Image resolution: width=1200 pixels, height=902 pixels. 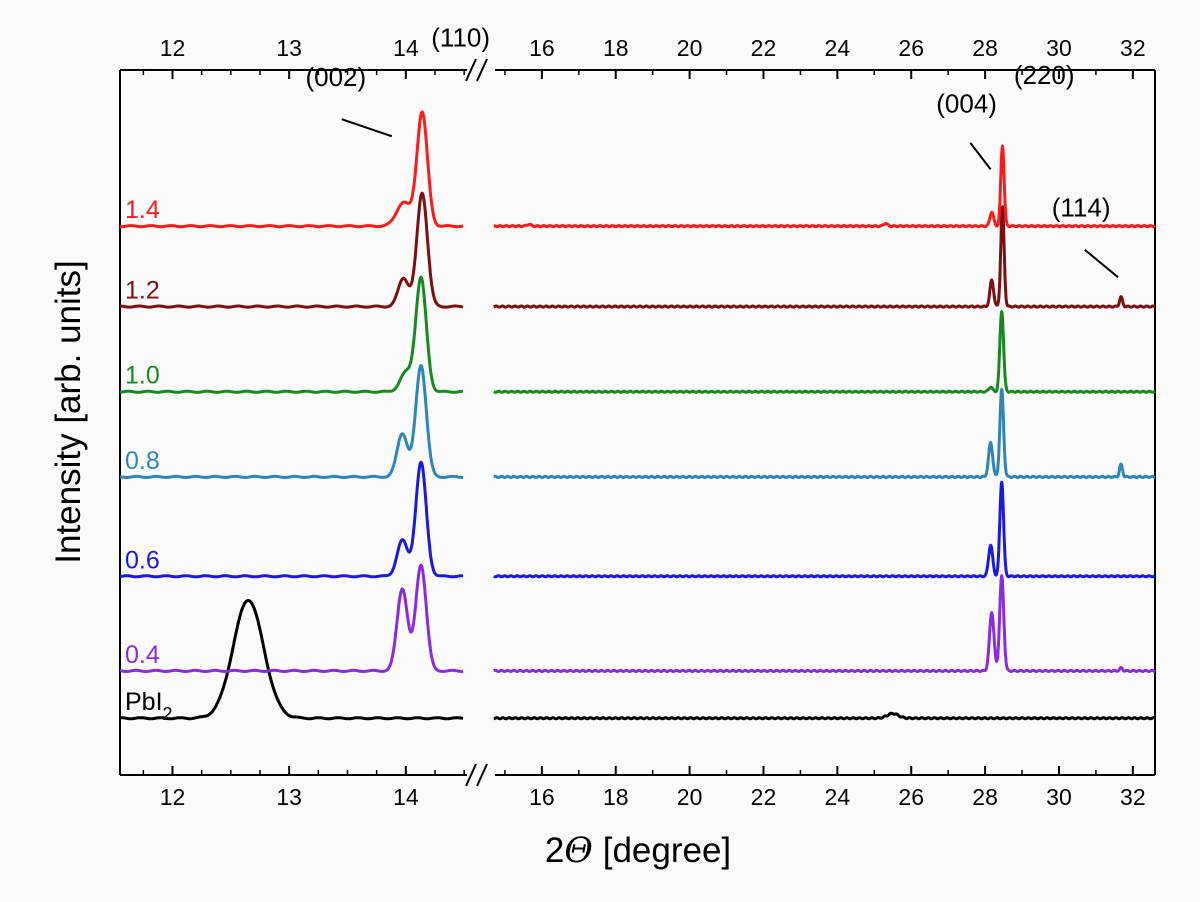 What do you see at coordinates (554, 850) in the screenshot?
I see `x-axis-title-prefix: 2` at bounding box center [554, 850].